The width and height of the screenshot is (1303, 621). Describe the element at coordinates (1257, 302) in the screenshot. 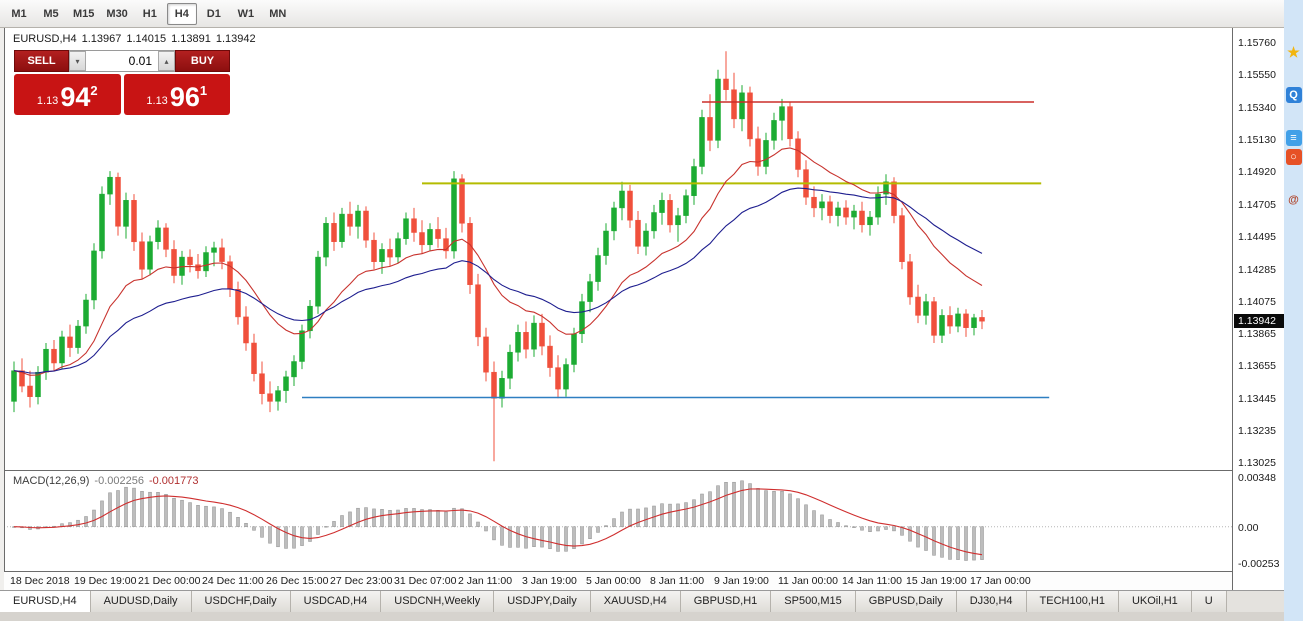

I see `price-axis-label: 1.14075` at that location.